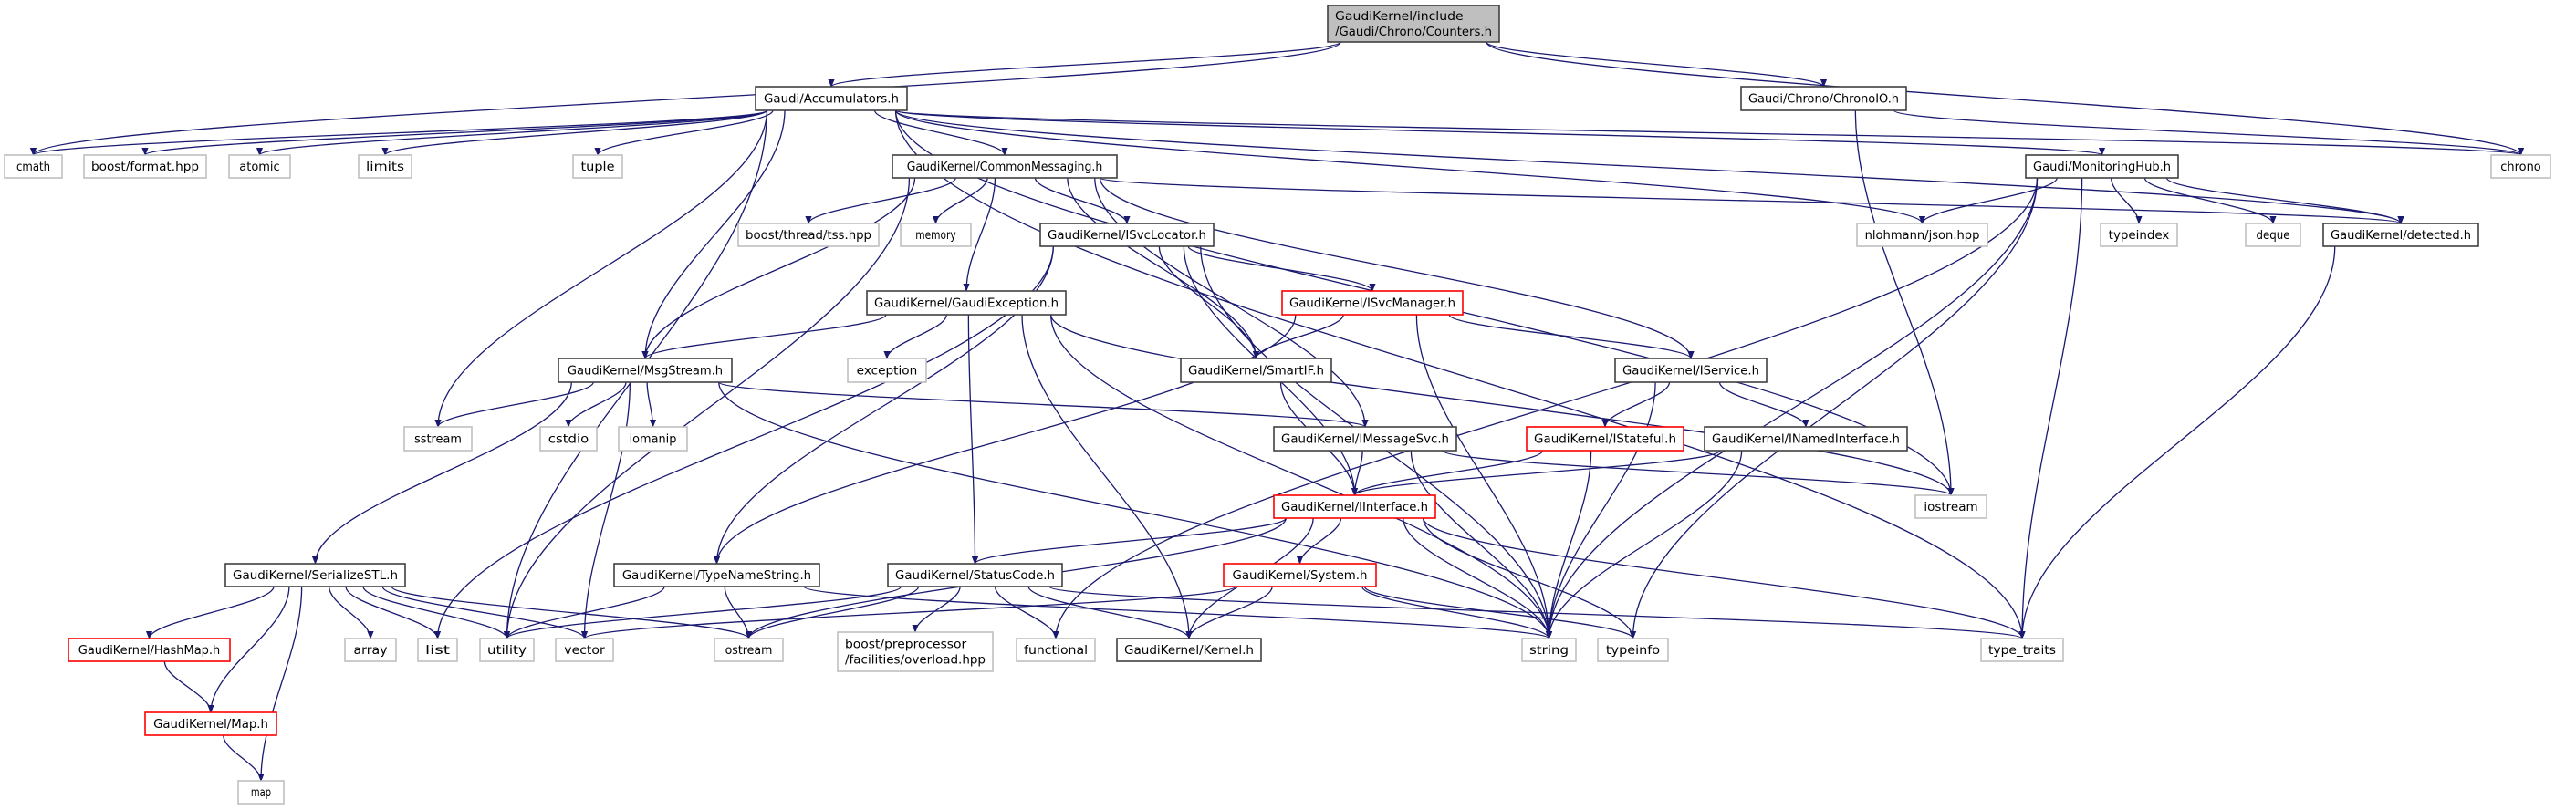 Image resolution: width=2576 pixels, height=810 pixels. Describe the element at coordinates (960, 201) in the screenshot. I see `edge-commonmessaging-to-memory` at that location.